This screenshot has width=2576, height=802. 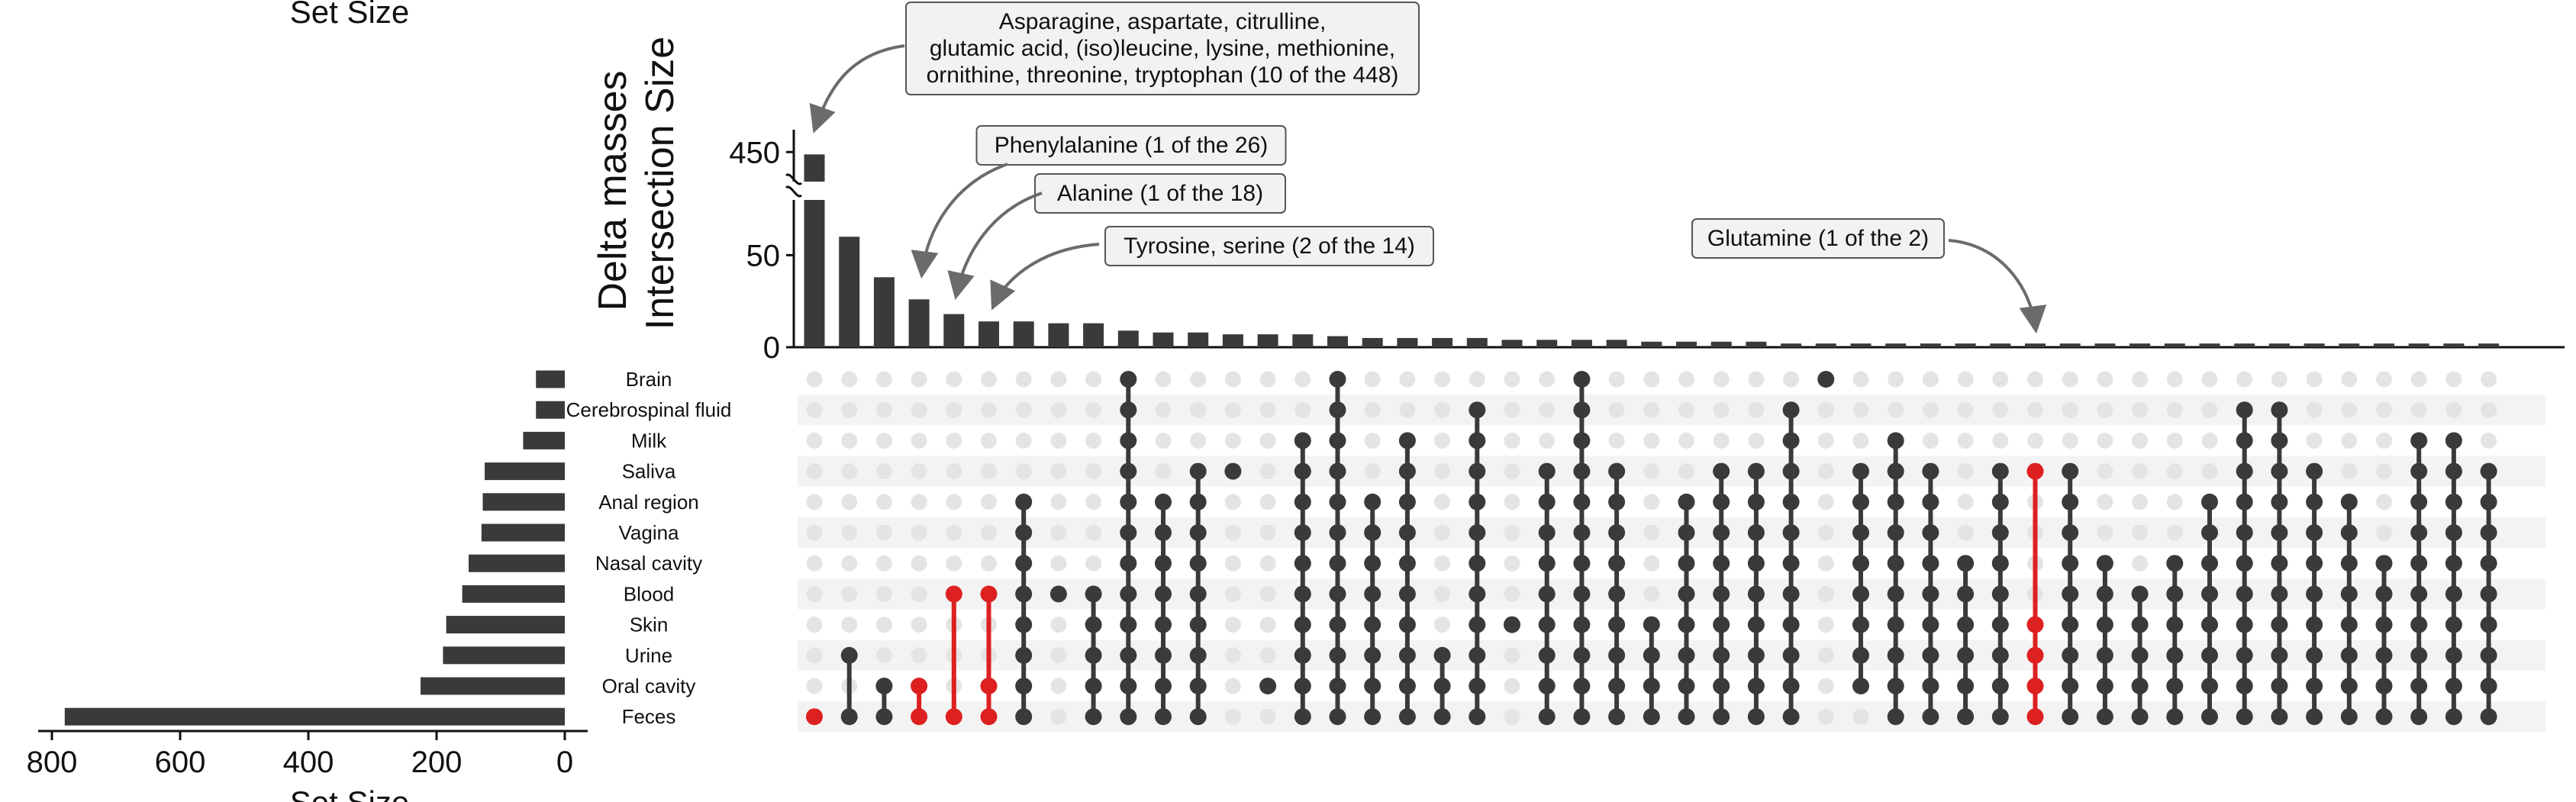 What do you see at coordinates (794, 179) in the screenshot?
I see `axis-break-mark` at bounding box center [794, 179].